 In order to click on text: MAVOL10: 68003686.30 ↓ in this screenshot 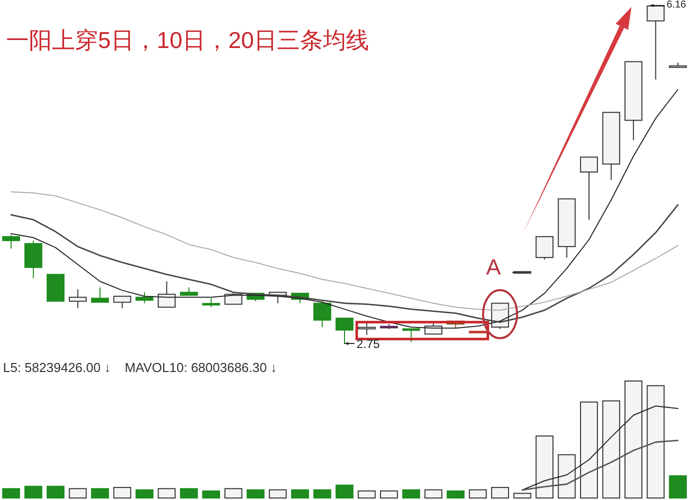, I will do `click(200, 367)`.